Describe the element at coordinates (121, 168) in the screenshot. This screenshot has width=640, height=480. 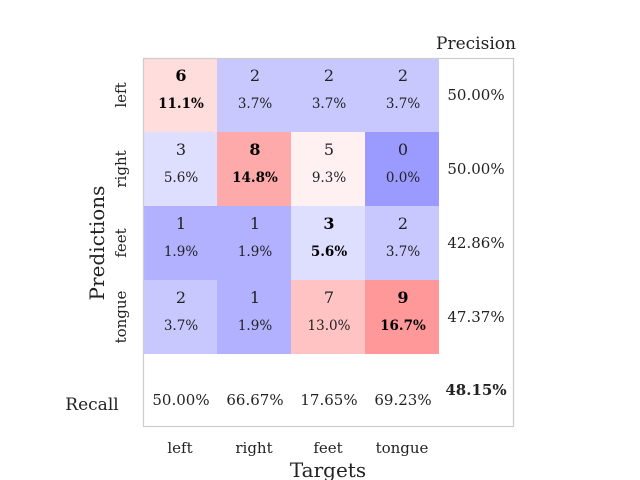
I see `y-tick-label: right` at that location.